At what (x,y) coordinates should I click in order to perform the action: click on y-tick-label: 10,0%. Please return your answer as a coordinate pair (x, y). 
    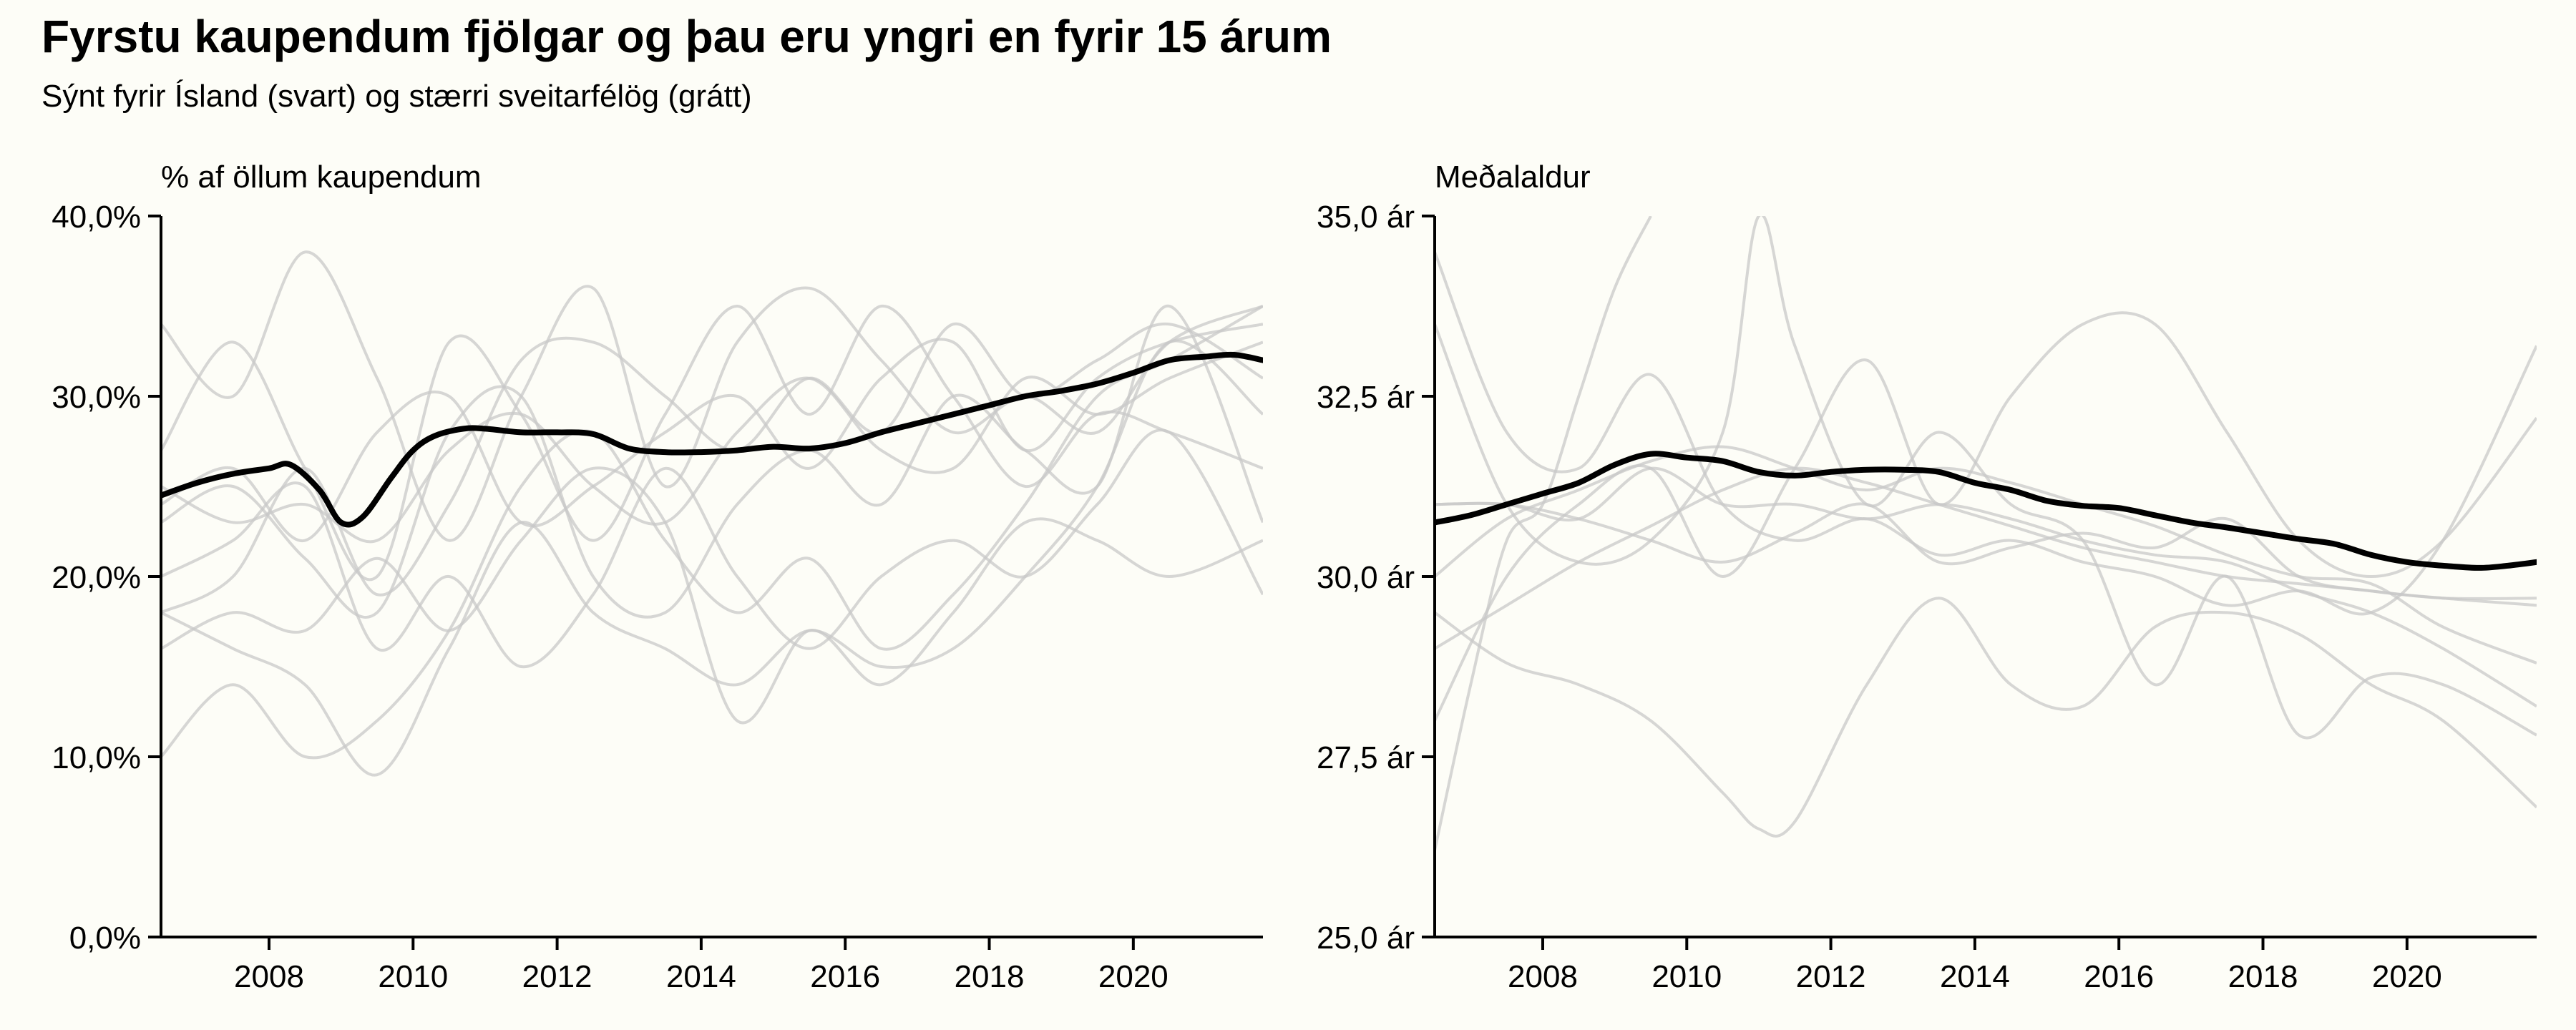
    Looking at the image, I should click on (96, 757).